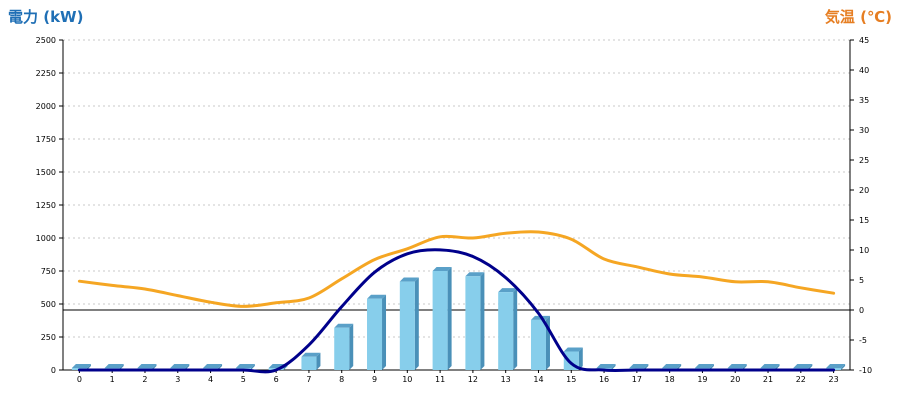  I want to click on left-axis-tick-label: 2500, so click(46, 40).